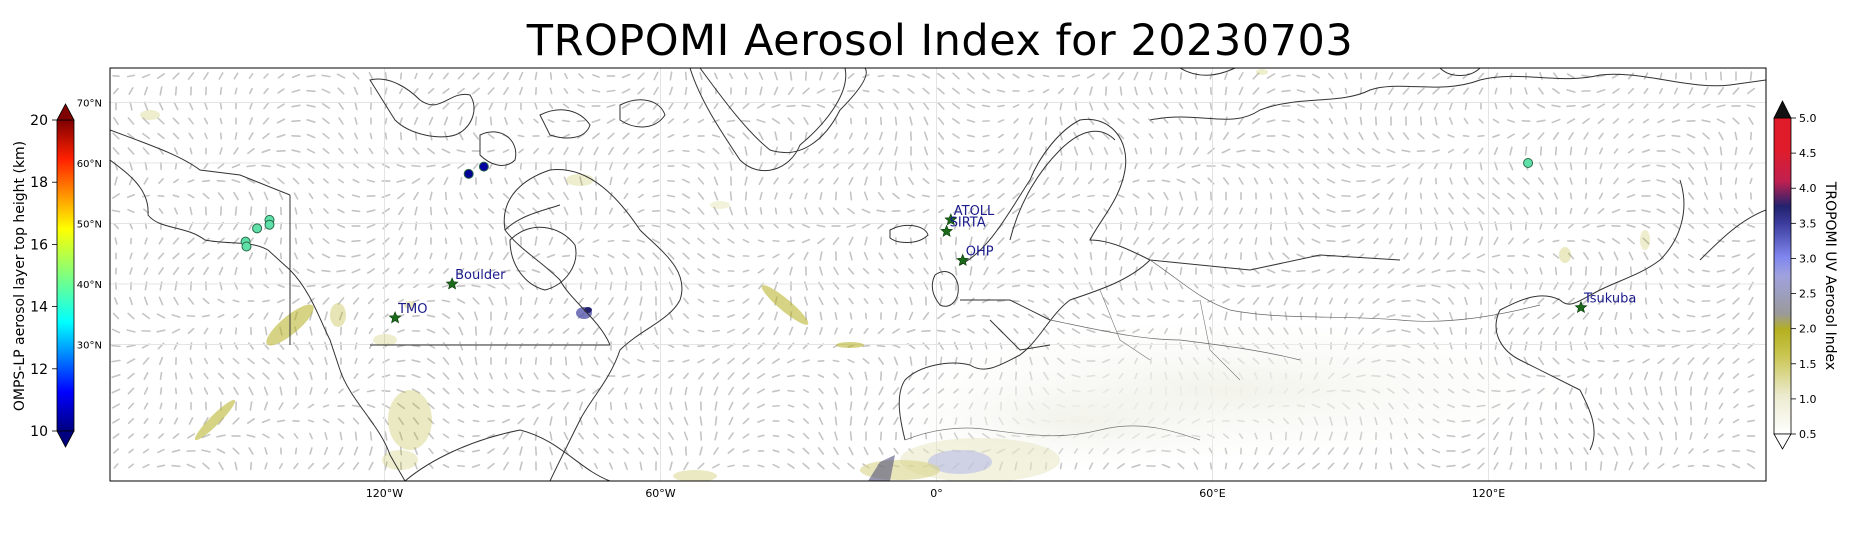  Describe the element at coordinates (89, 104) in the screenshot. I see `lat-tick-label: 70°N` at that location.